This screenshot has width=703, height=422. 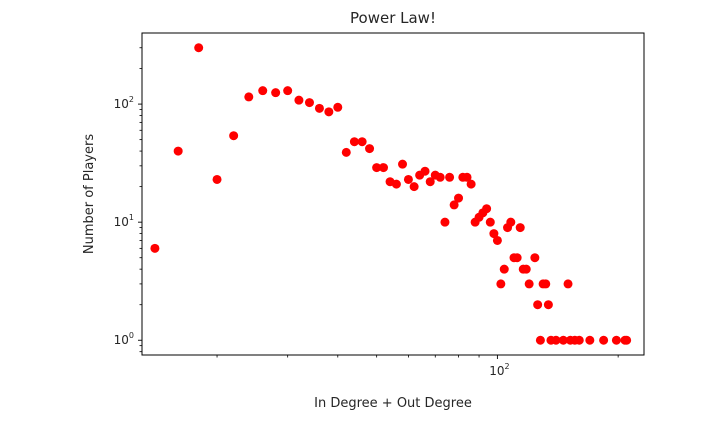 I want to click on y-tick-label: 10², so click(x=124, y=103).